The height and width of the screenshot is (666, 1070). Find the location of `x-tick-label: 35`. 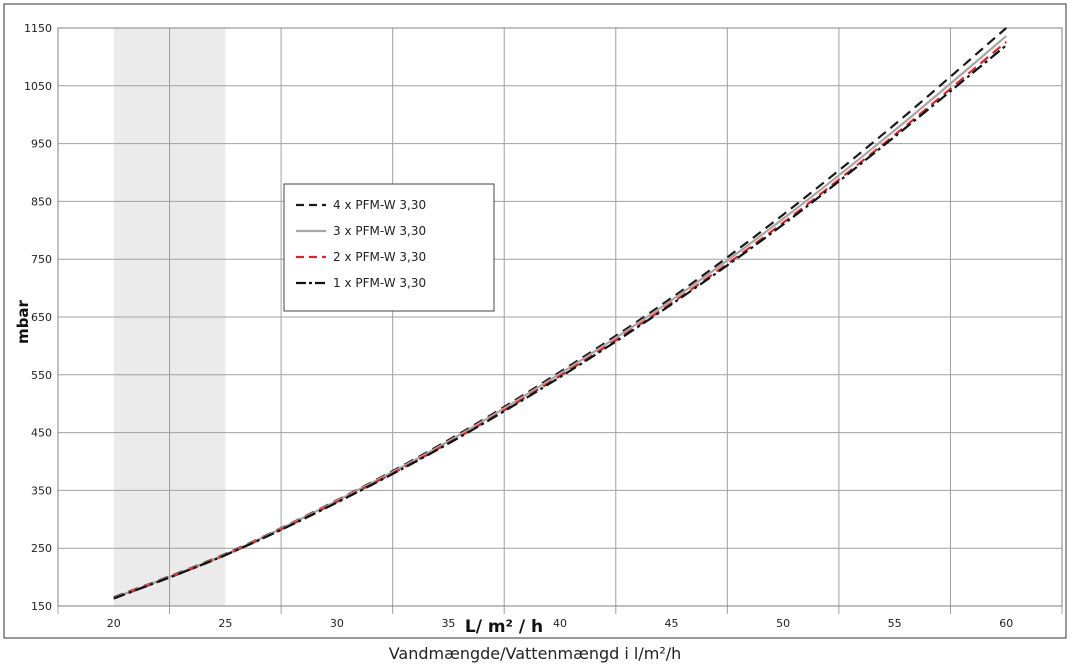

x-tick-label: 35 is located at coordinates (448, 623).